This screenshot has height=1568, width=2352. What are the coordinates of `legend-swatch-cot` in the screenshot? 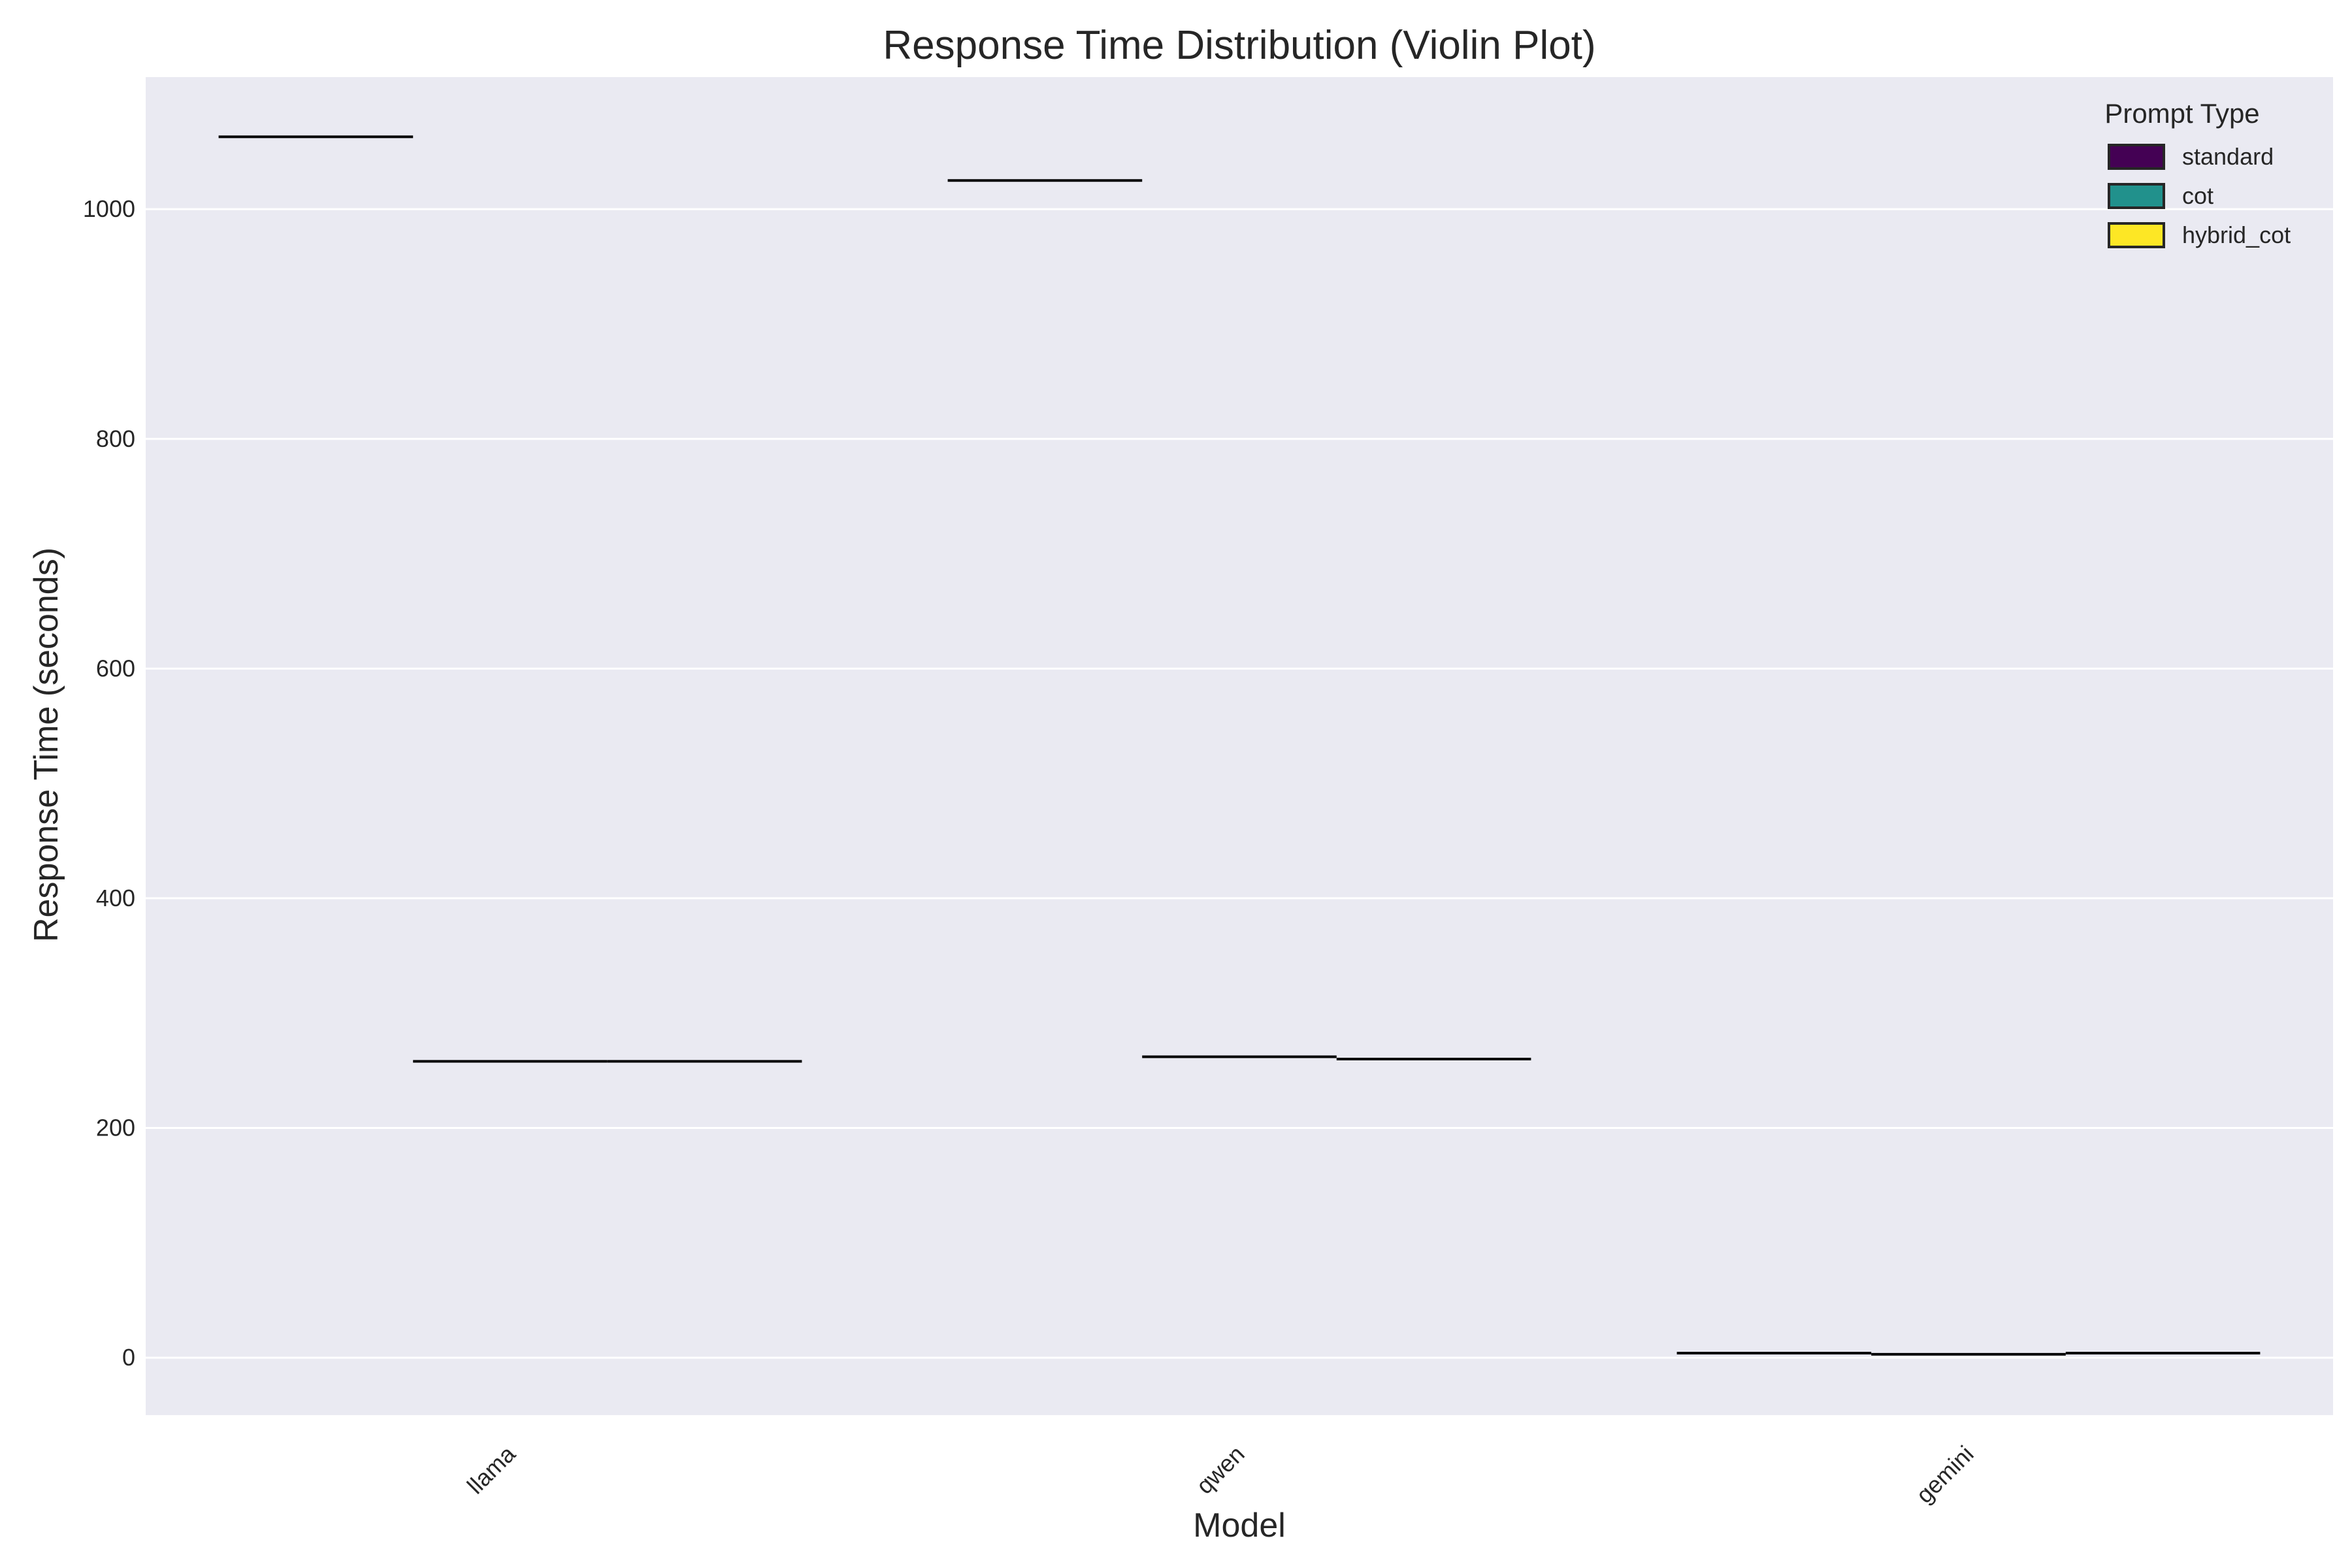 It's located at (2136, 196).